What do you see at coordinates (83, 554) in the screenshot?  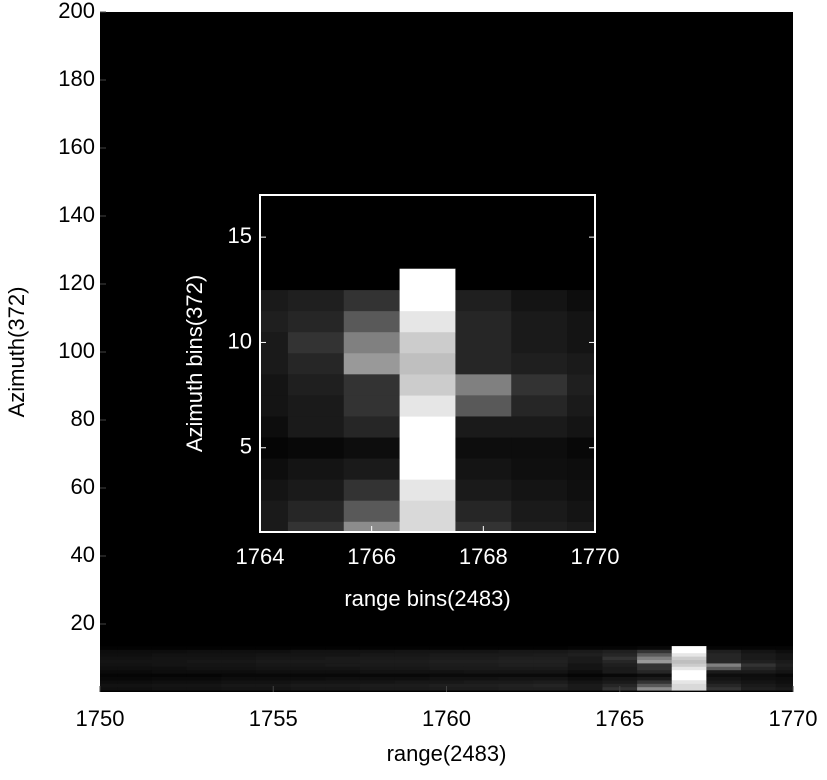 I see `y-tick-label: 40` at bounding box center [83, 554].